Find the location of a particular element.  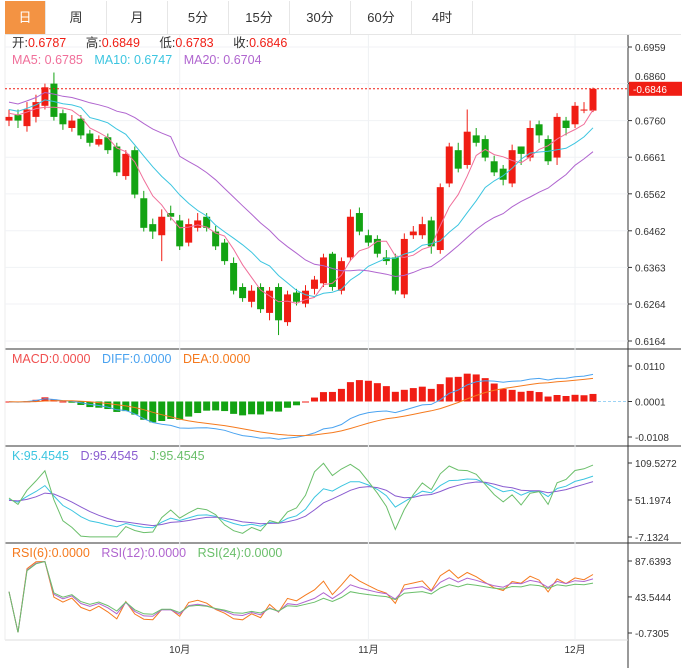

rsi-tick-label: 87.6393 is located at coordinates (653, 562).